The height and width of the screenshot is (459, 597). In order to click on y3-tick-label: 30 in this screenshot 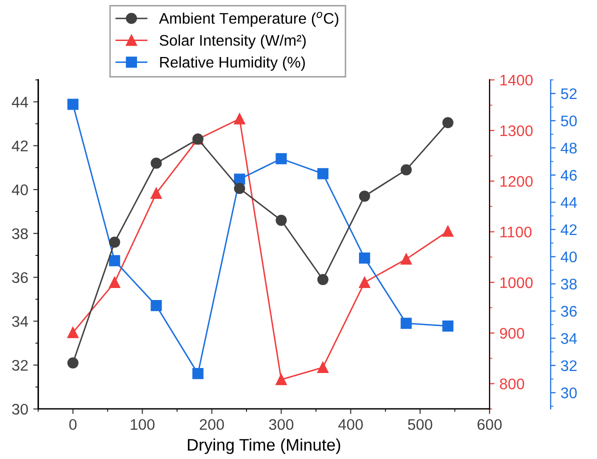, I will do `click(568, 393)`.